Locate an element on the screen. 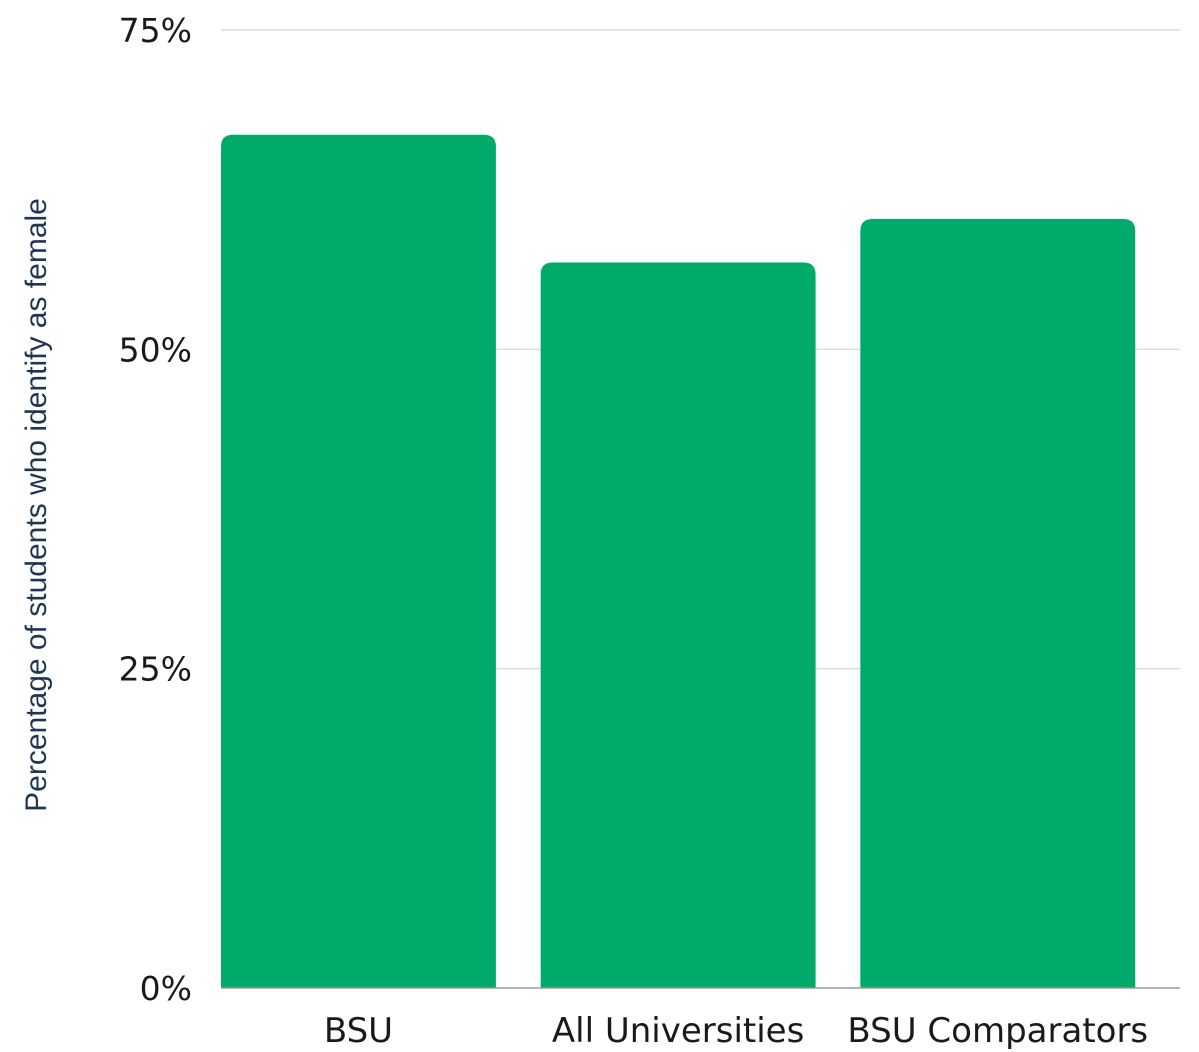  y-tick-label: 0% is located at coordinates (166, 988).